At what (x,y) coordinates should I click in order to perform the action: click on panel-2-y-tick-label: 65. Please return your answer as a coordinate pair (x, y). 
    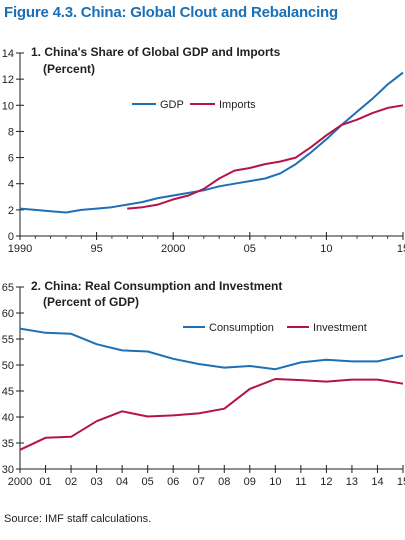
    Looking at the image, I should click on (8, 288).